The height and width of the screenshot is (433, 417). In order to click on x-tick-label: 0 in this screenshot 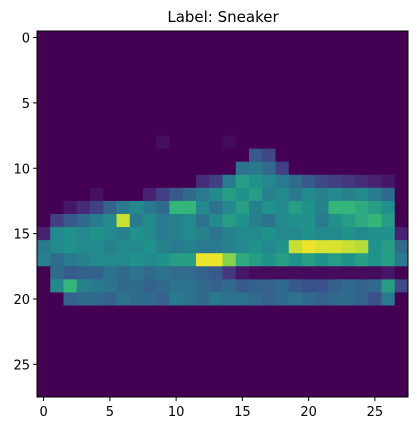, I will do `click(43, 412)`.